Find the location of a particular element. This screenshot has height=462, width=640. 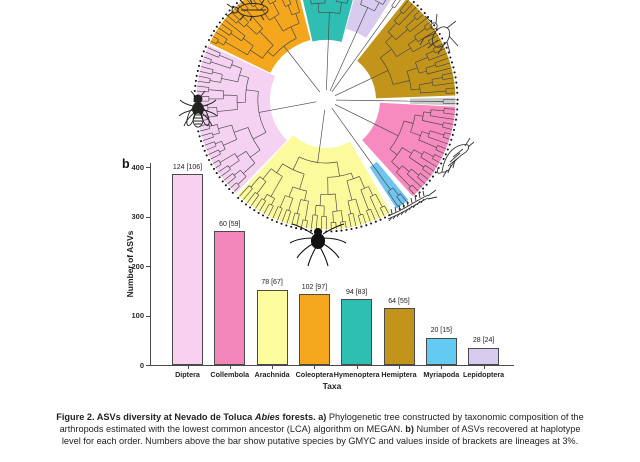

collembola-clade-branches is located at coordinates (395, 149).